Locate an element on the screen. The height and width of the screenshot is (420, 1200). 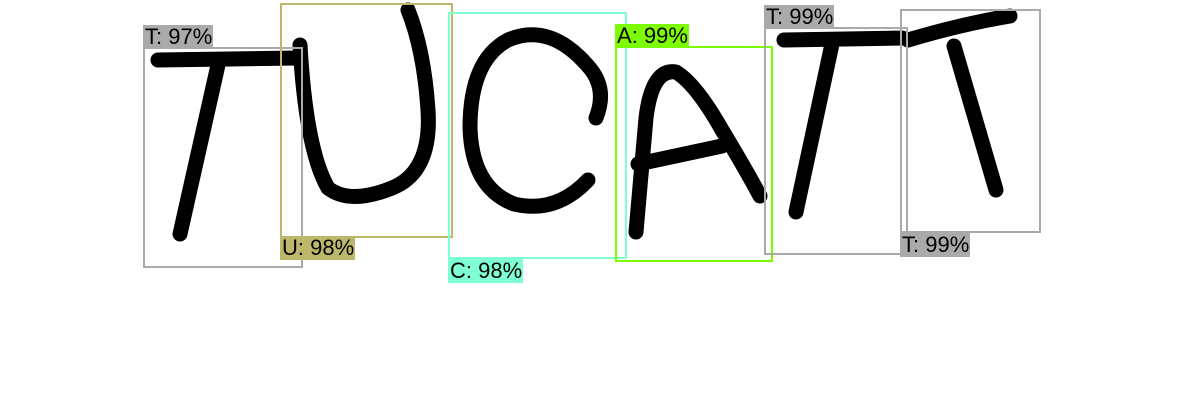
detection-box-u is located at coordinates (366, 120).